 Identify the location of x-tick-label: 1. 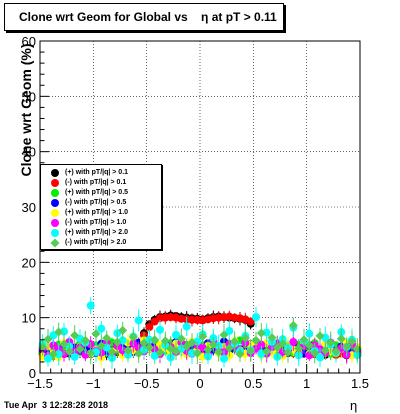
(306, 383).